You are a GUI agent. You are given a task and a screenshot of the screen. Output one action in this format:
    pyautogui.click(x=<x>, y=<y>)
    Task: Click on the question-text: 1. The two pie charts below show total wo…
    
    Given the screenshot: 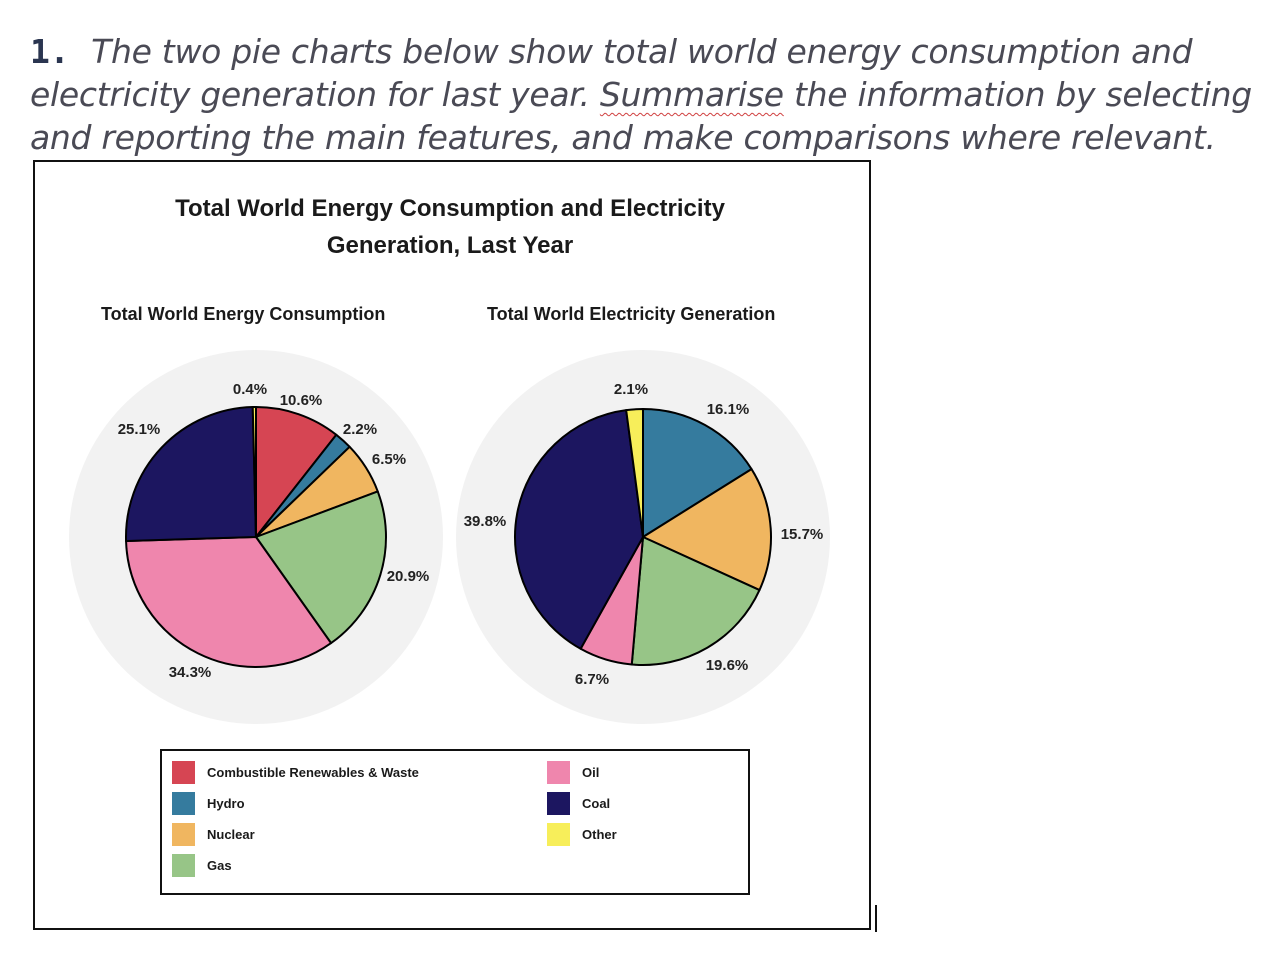 What is the action you would take?
    pyautogui.click(x=645, y=94)
    